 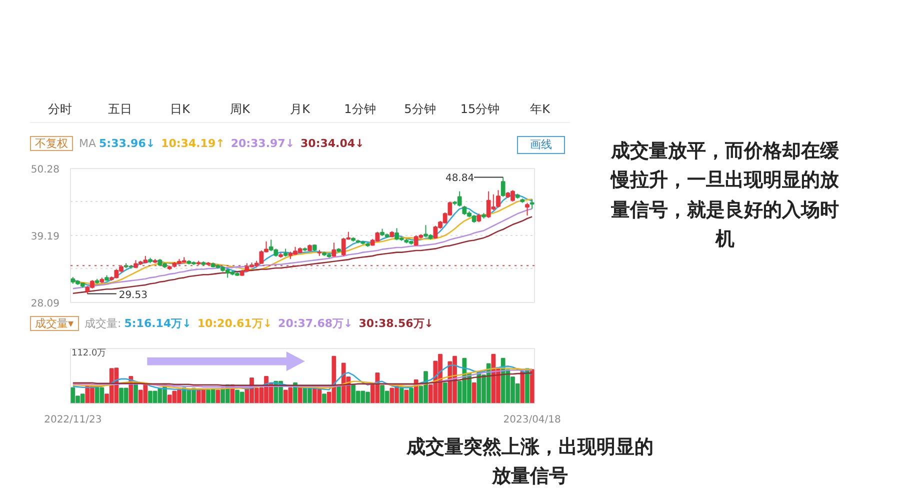 What do you see at coordinates (725, 195) in the screenshot?
I see `text: 成交量放平，而价格却在缓慢拉升，一旦出现明显的放量信号，就是良好的入场时机` at bounding box center [725, 195].